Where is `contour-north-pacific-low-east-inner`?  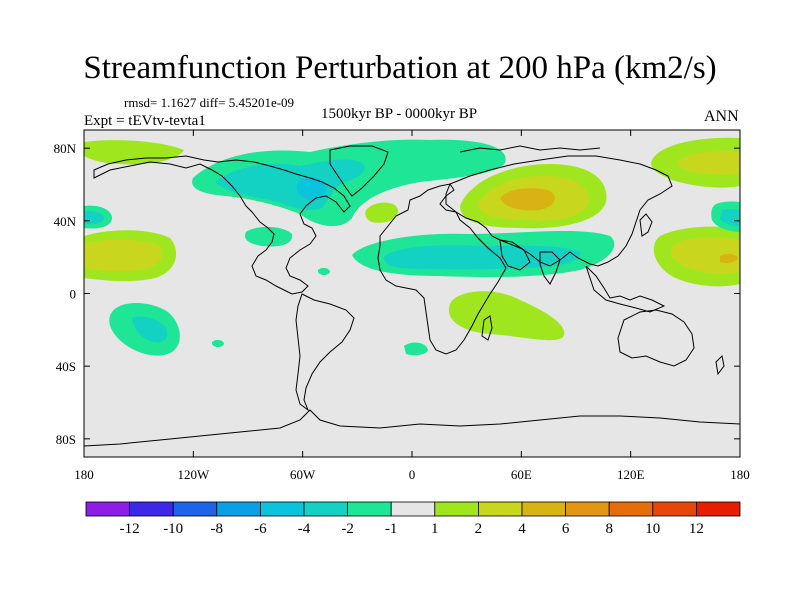 contour-north-pacific-low-east-inner is located at coordinates (730, 217).